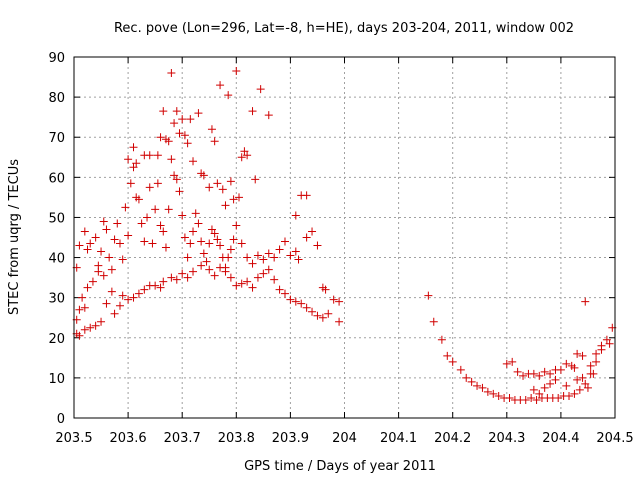 The height and width of the screenshot is (480, 640). What do you see at coordinates (56, 299) in the screenshot?
I see `y-tick-label: 30` at bounding box center [56, 299].